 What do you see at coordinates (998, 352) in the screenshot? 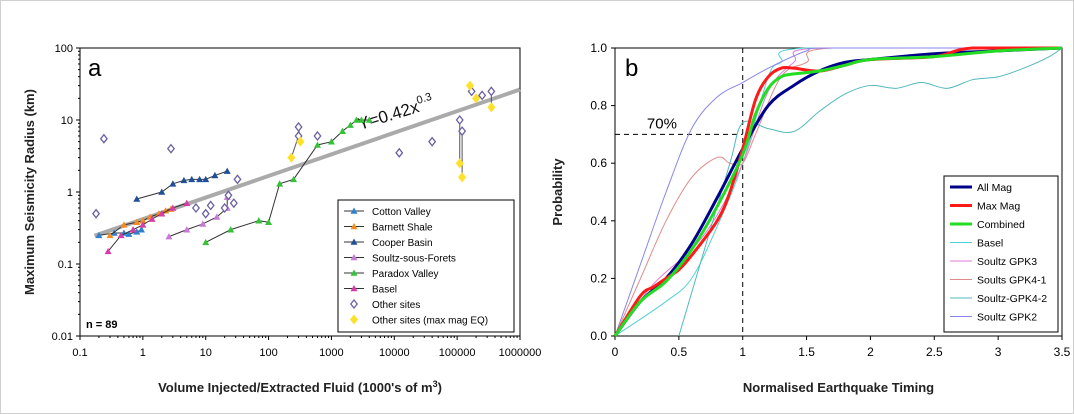
I see `x-tick-label-b: 3` at bounding box center [998, 352].